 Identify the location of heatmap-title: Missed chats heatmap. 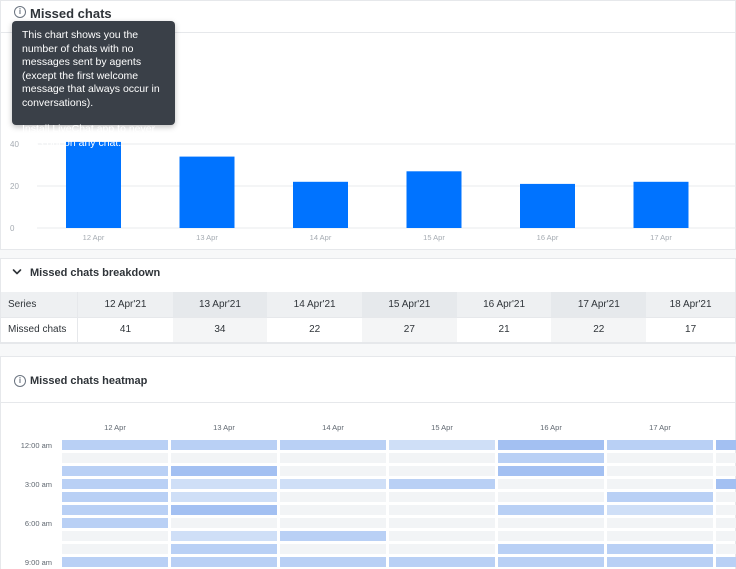
(89, 381).